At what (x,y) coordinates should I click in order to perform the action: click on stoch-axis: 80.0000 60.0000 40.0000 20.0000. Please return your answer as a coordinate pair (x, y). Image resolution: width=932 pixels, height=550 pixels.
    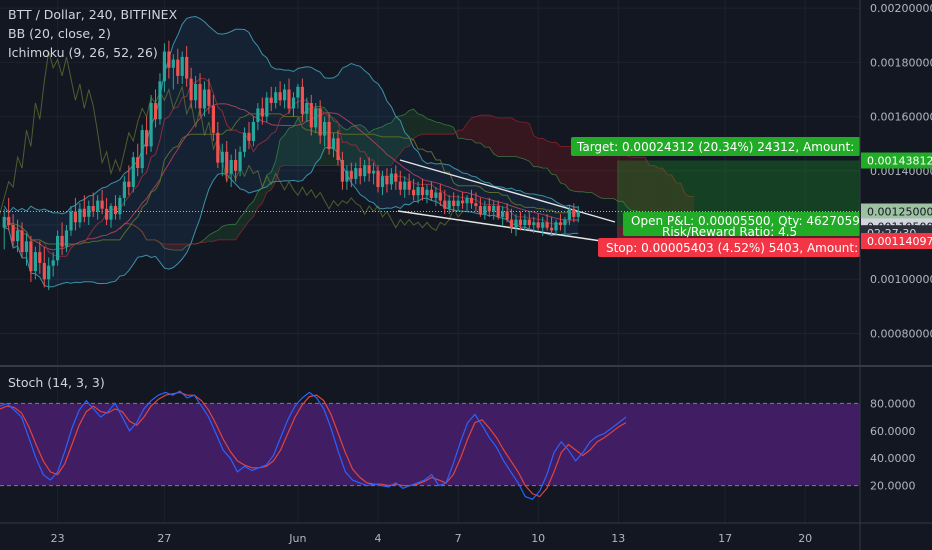
    Looking at the image, I should click on (893, 444).